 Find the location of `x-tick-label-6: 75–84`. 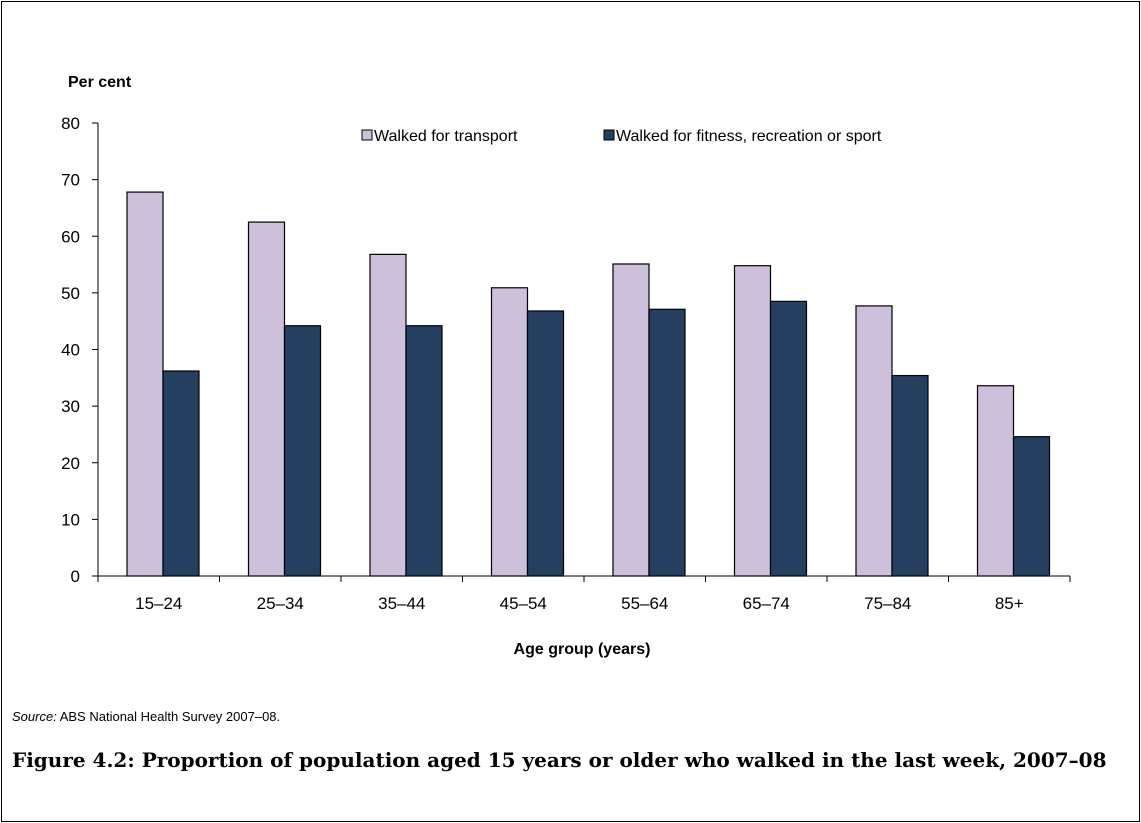

x-tick-label-6: 75–84 is located at coordinates (887, 603).